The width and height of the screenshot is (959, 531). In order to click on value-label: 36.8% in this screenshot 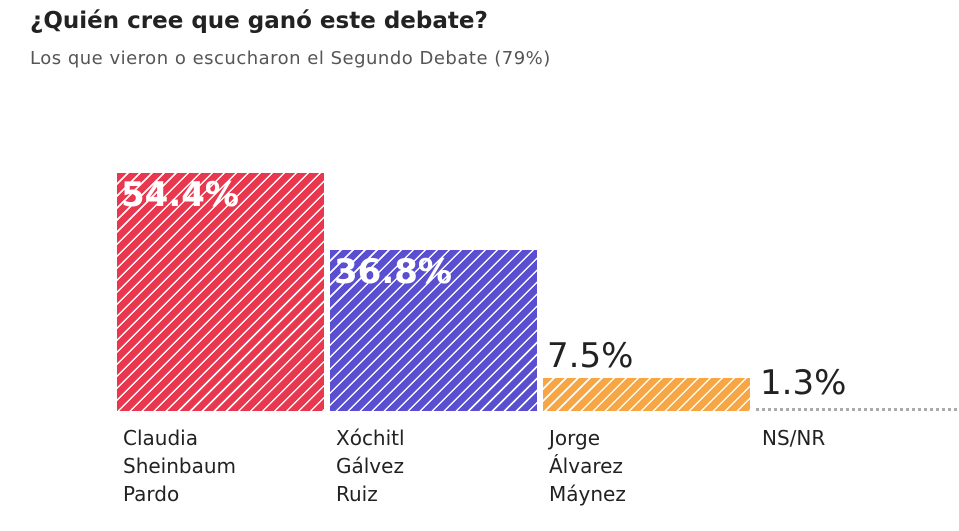, I will do `click(393, 272)`.